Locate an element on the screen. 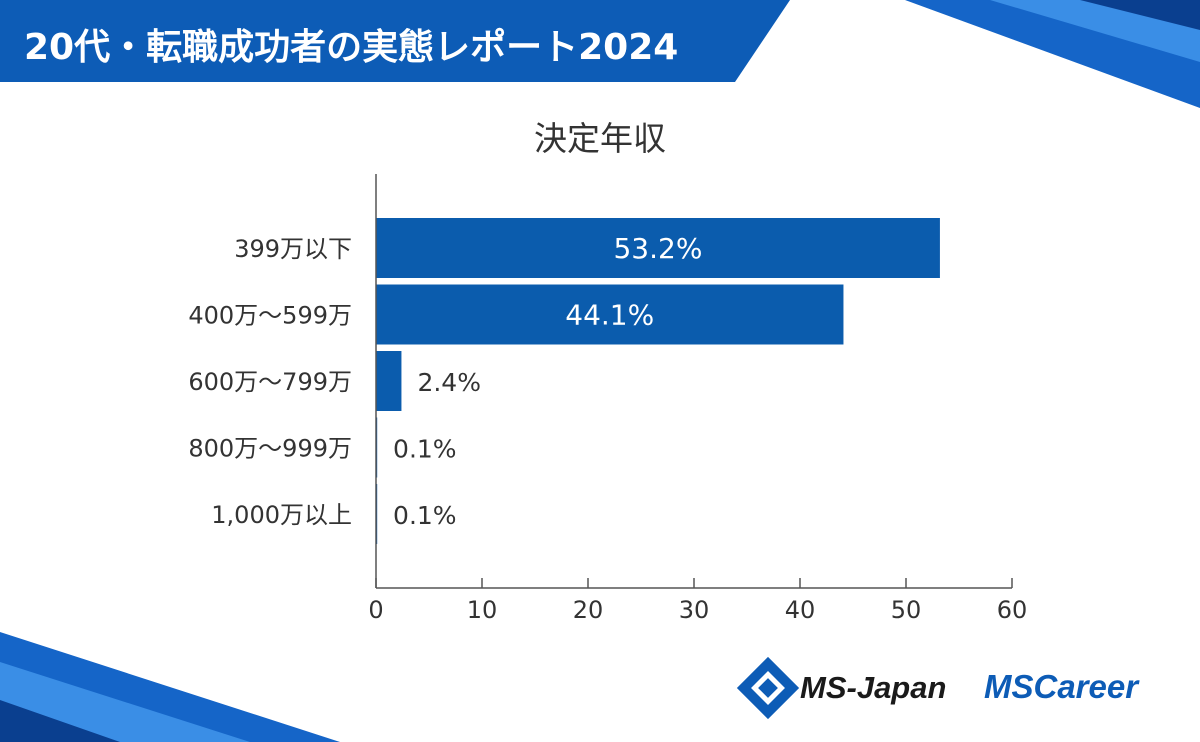 The height and width of the screenshot is (742, 1200). x-tick-label: 0 is located at coordinates (375, 610).